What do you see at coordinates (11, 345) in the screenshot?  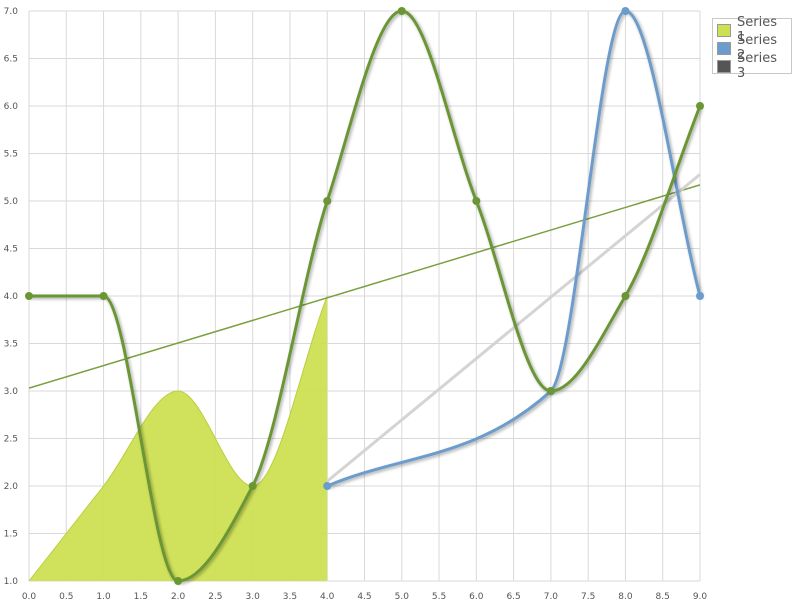 I see `y-tick-label: 3.5` at bounding box center [11, 345].